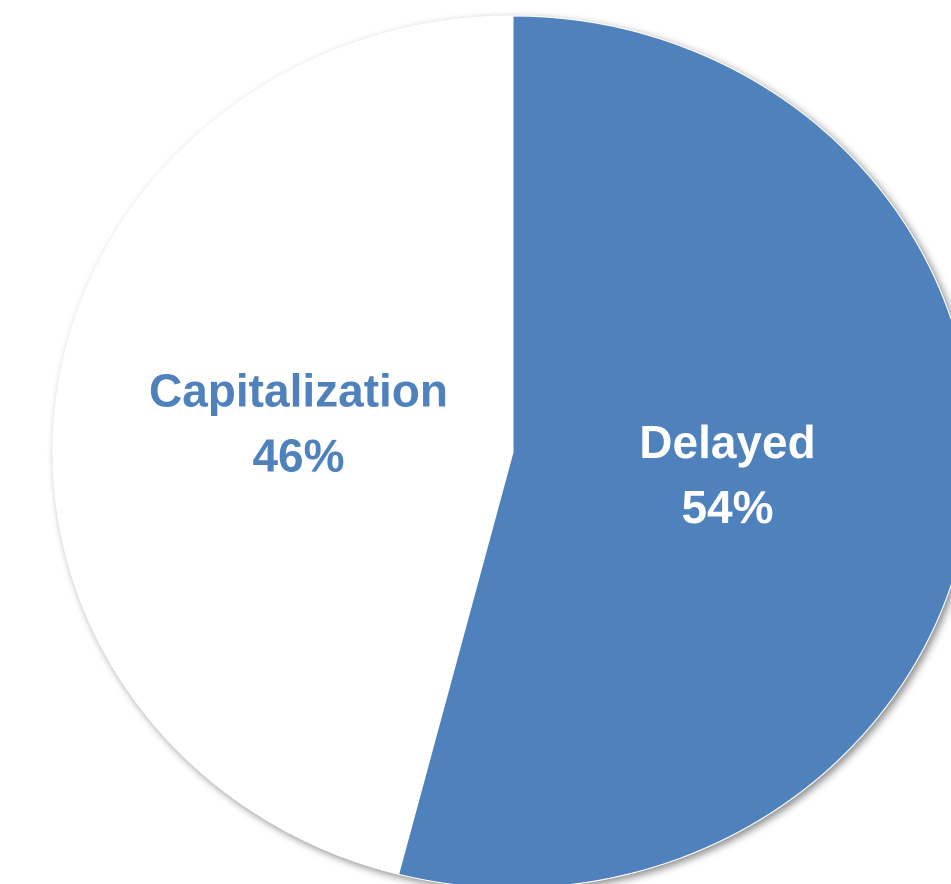  What do you see at coordinates (298, 455) in the screenshot?
I see `slice-value-label: 46%` at bounding box center [298, 455].